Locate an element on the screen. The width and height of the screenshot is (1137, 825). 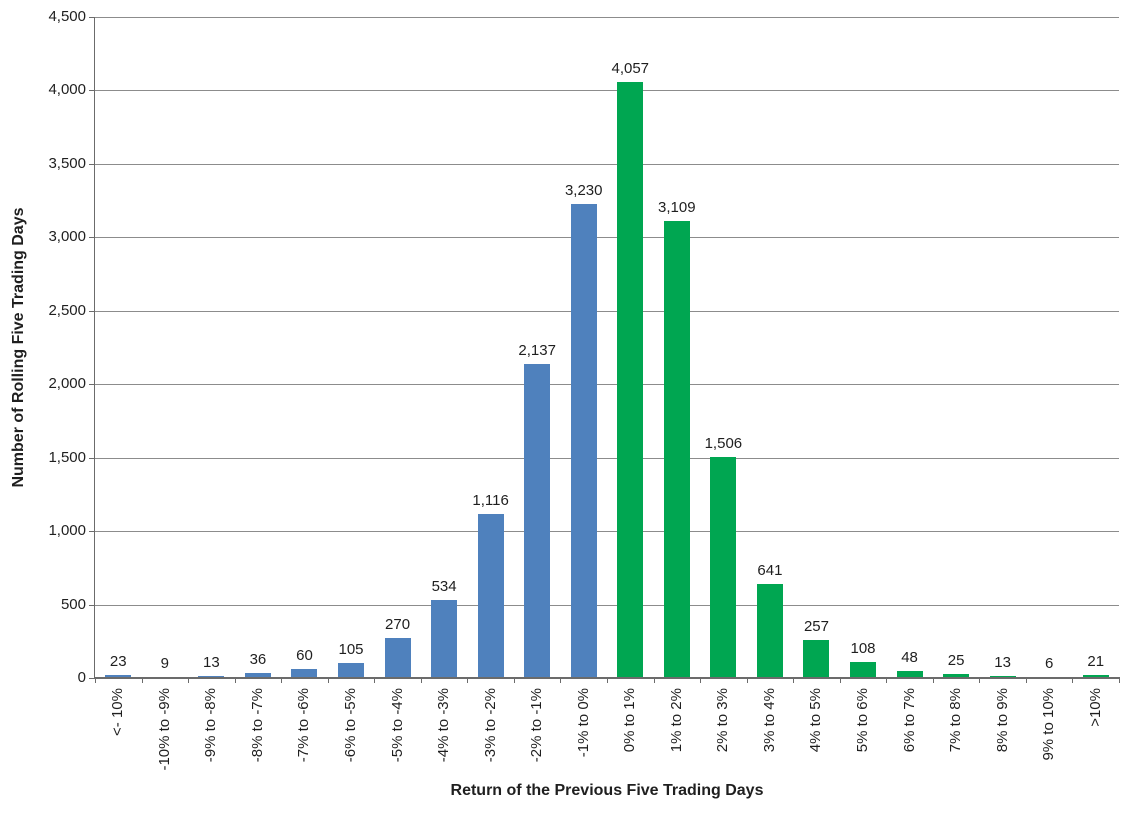
bar-value-label: 2,137 is located at coordinates (537, 351).